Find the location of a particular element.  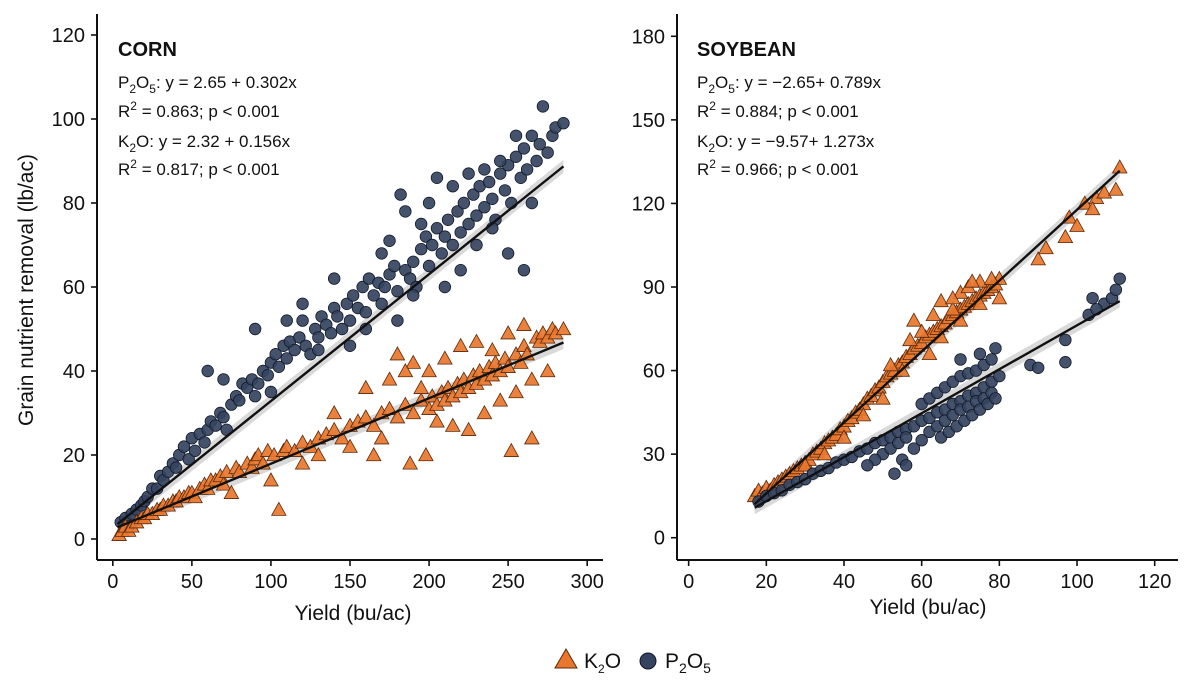

corn-p2o5-equation-line: P2O5: y = 2.65 + 0.302x is located at coordinates (207, 84).